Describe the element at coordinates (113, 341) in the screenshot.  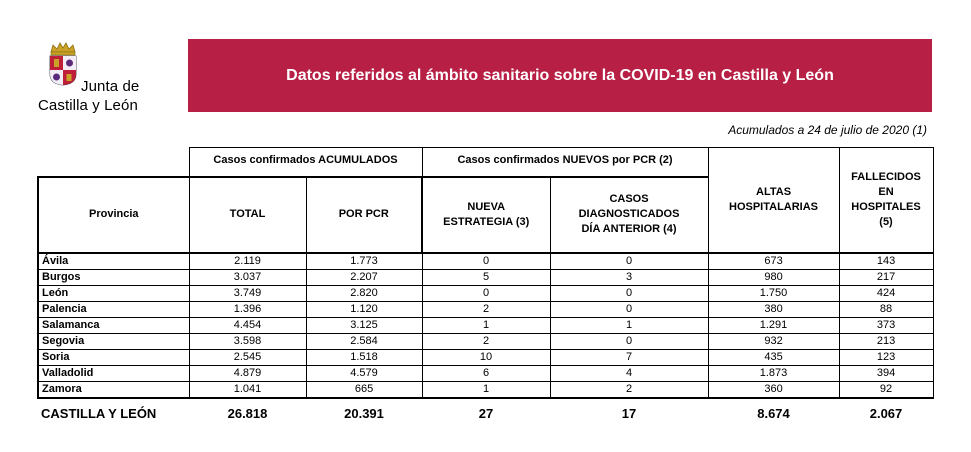
I see `cell-provincia: Segovia` at that location.